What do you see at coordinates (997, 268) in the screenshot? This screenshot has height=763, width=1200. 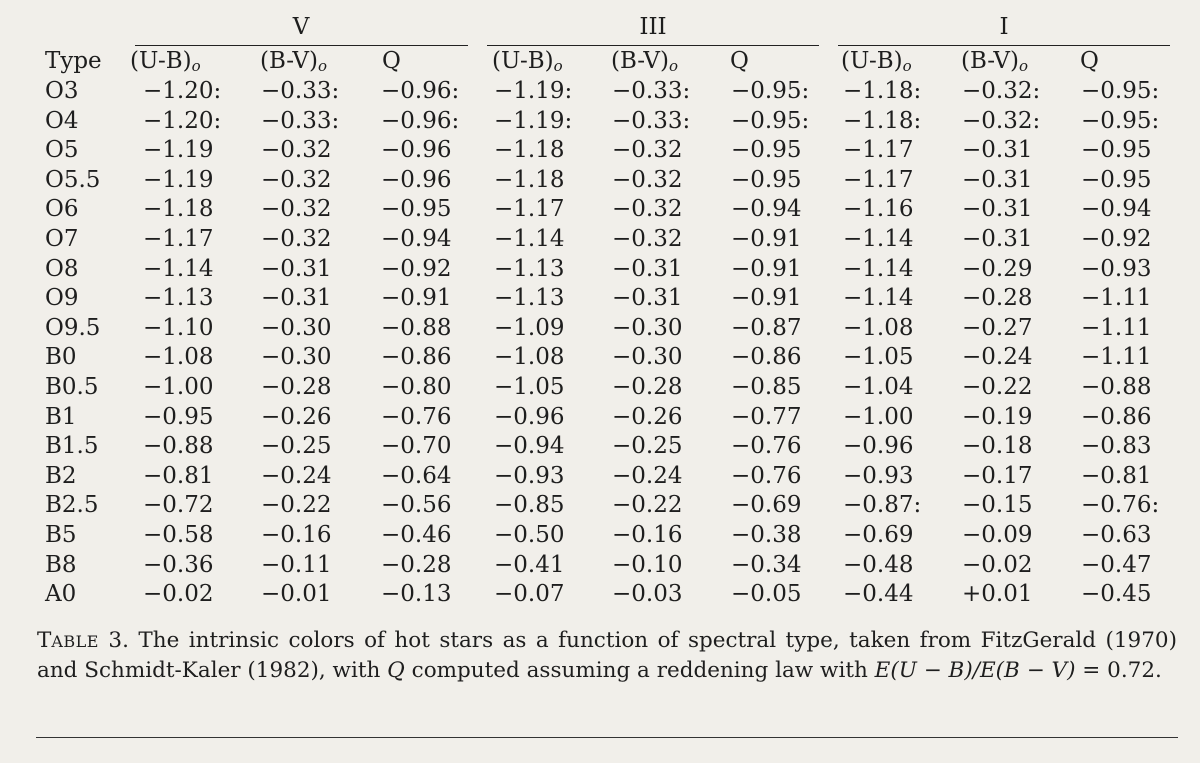 I see `value-cell: −0.29` at bounding box center [997, 268].